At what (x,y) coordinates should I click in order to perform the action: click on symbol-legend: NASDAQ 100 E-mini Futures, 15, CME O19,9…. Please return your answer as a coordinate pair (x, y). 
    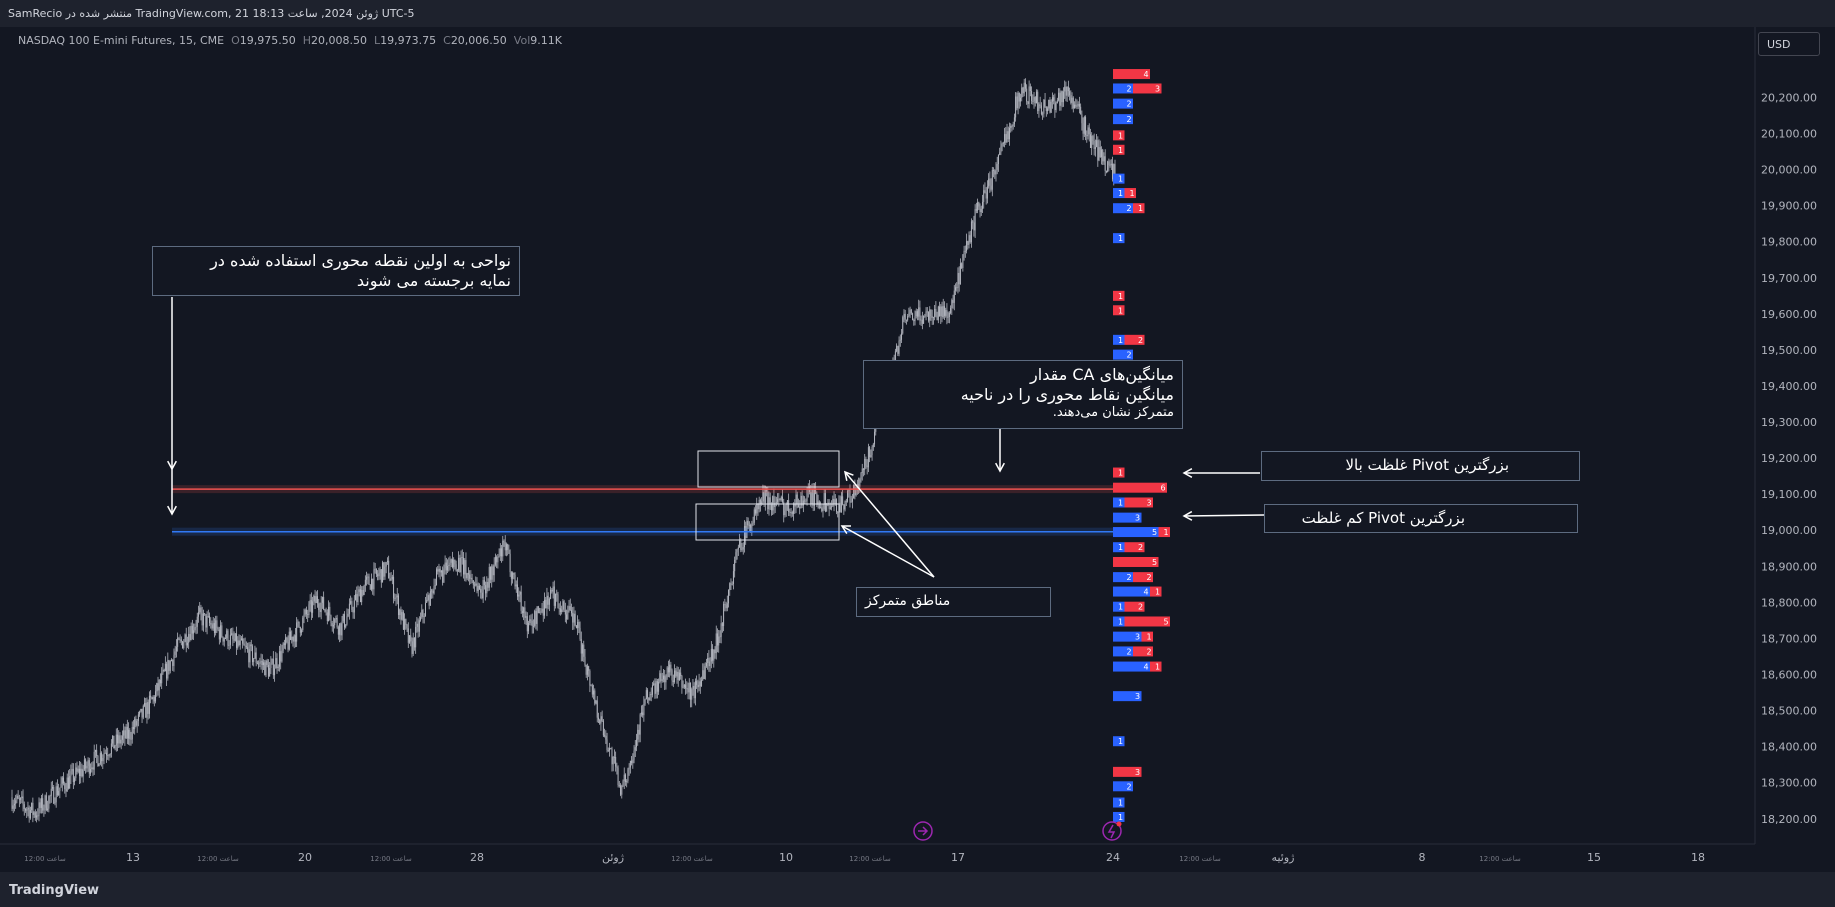
    Looking at the image, I should click on (290, 40).